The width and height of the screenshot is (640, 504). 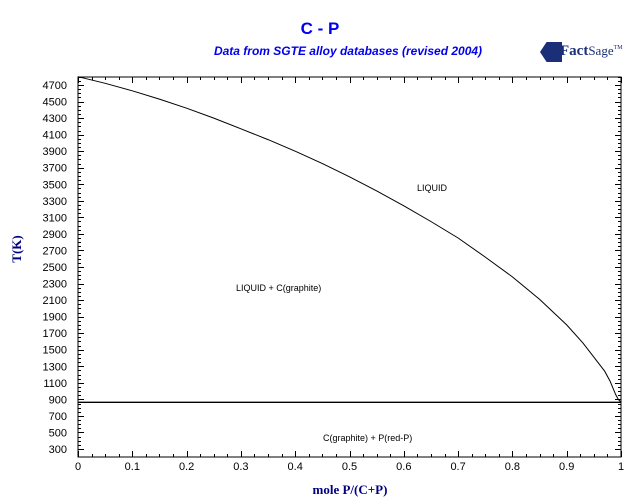 What do you see at coordinates (566, 467) in the screenshot?
I see `x-tick-label: 0.9` at bounding box center [566, 467].